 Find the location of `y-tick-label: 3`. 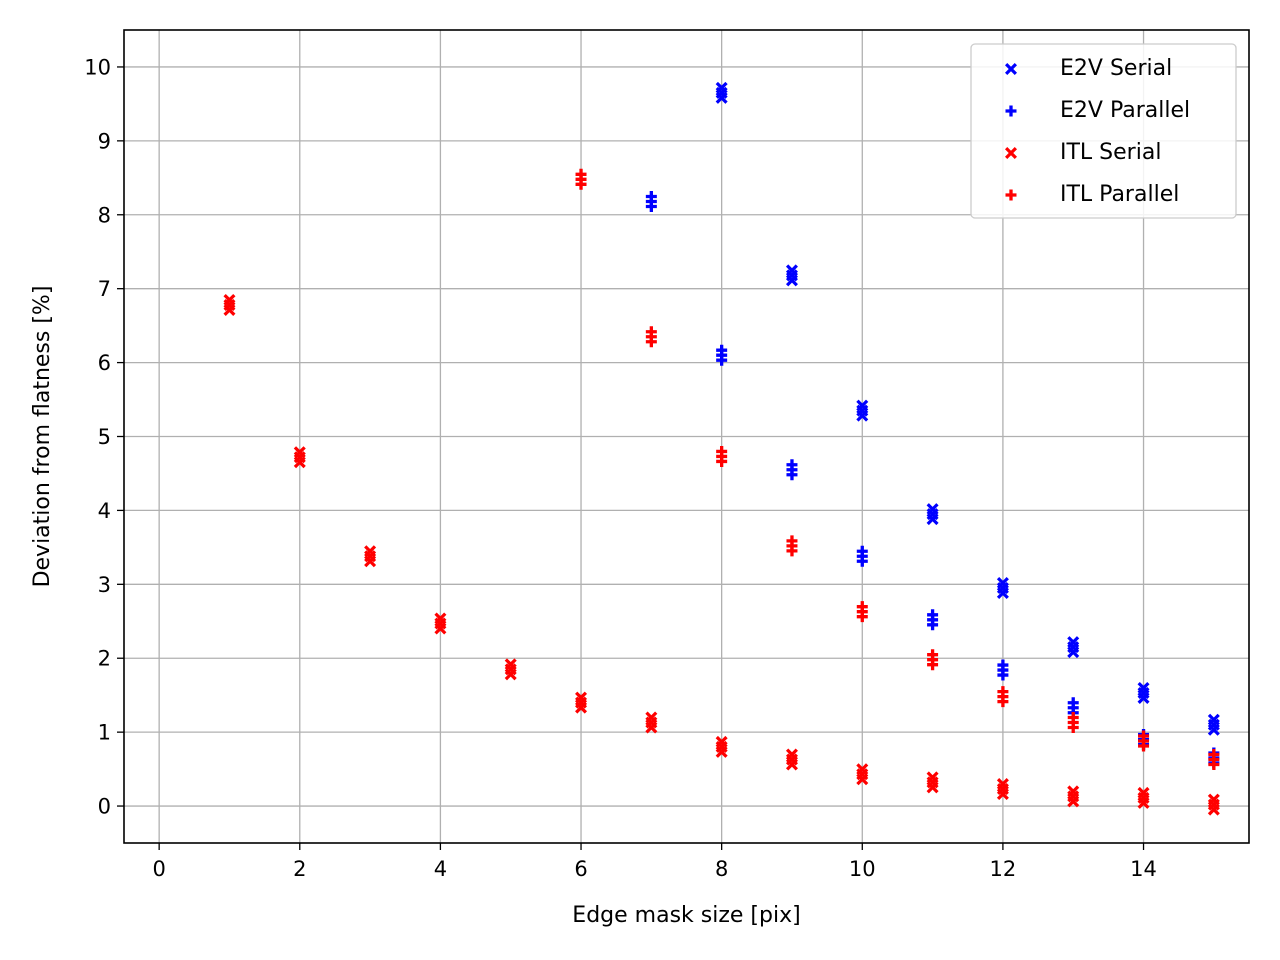

y-tick-label: 3 is located at coordinates (104, 585).